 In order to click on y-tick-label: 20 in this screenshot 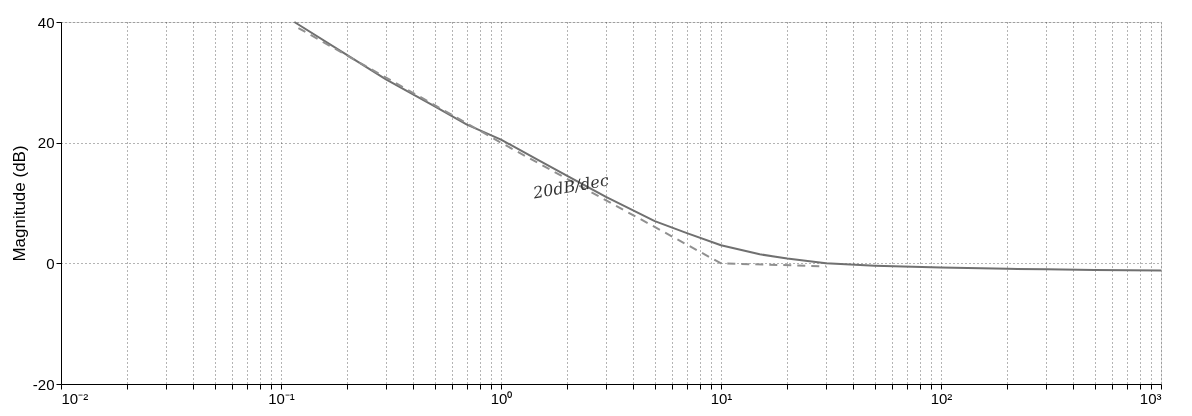, I will do `click(46, 143)`.